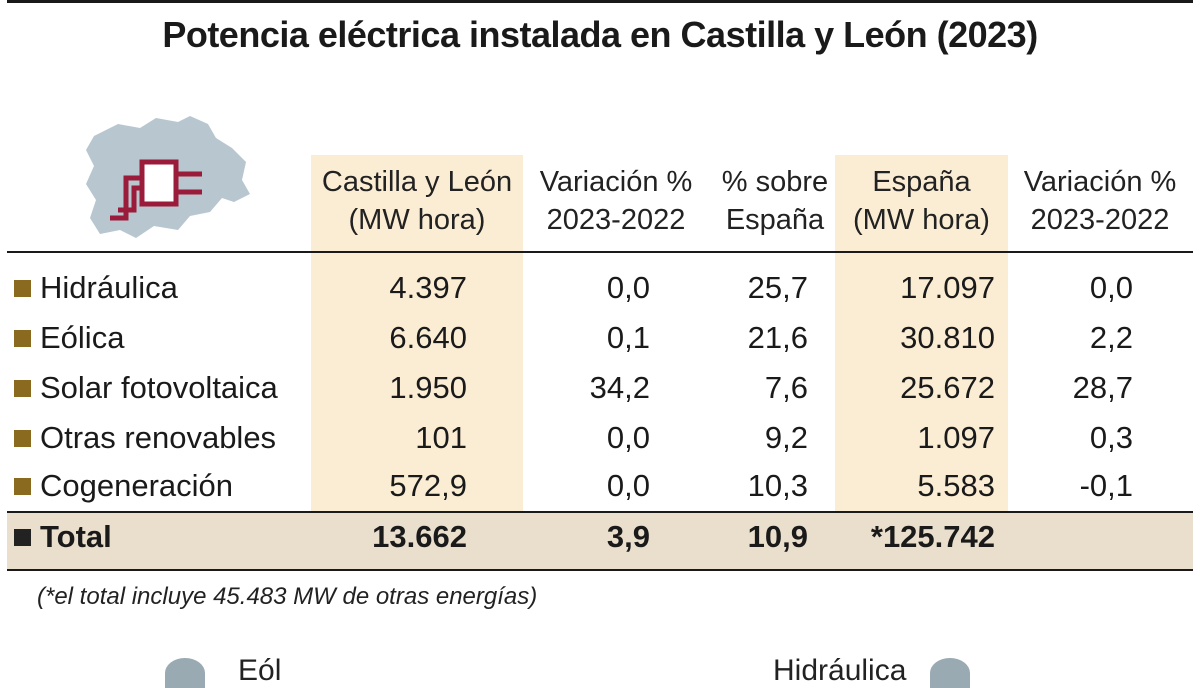  What do you see at coordinates (786, 437) in the screenshot?
I see `value-porcentaje: 9,2` at bounding box center [786, 437].